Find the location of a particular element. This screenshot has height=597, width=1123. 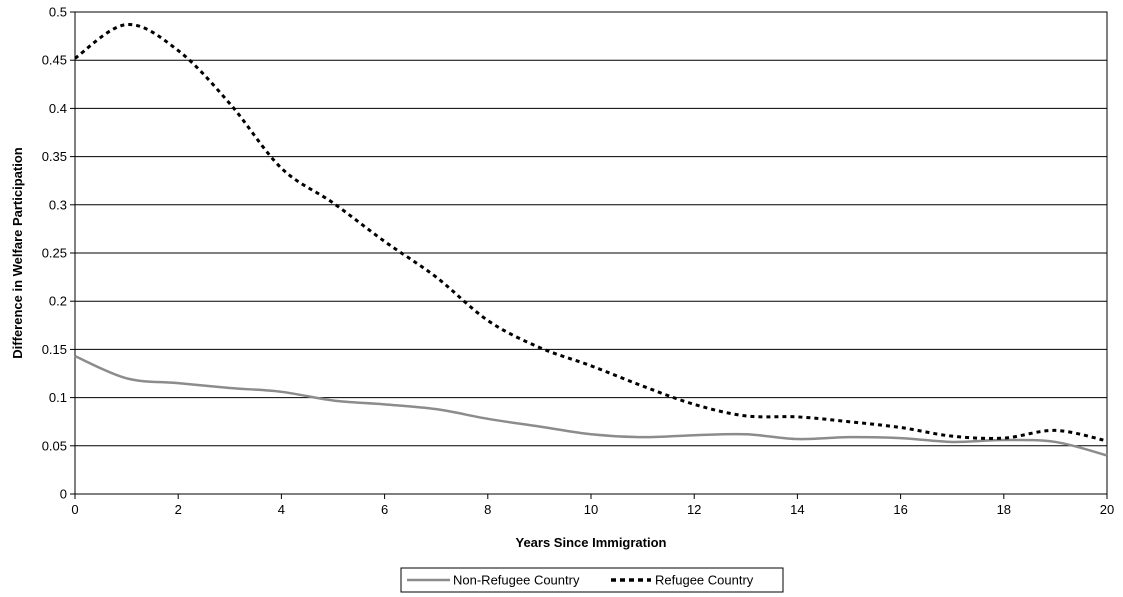

y-tick-label: 0.35 is located at coordinates (54, 156).